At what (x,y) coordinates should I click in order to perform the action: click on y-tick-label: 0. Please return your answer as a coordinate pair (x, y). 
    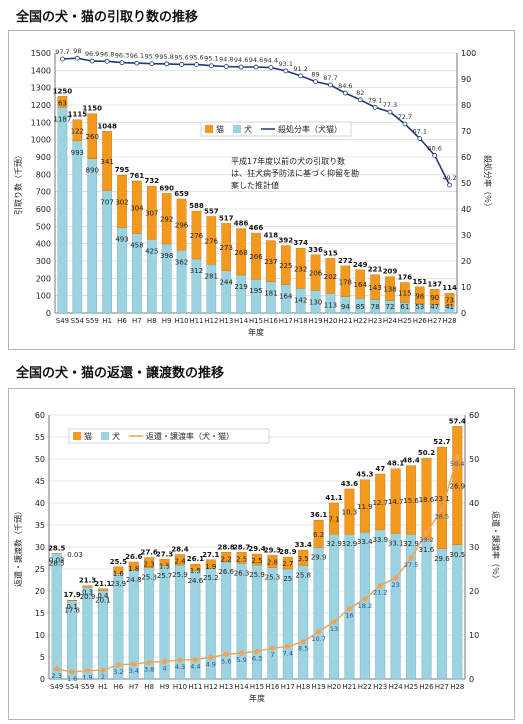
    Looking at the image, I should click on (48, 313).